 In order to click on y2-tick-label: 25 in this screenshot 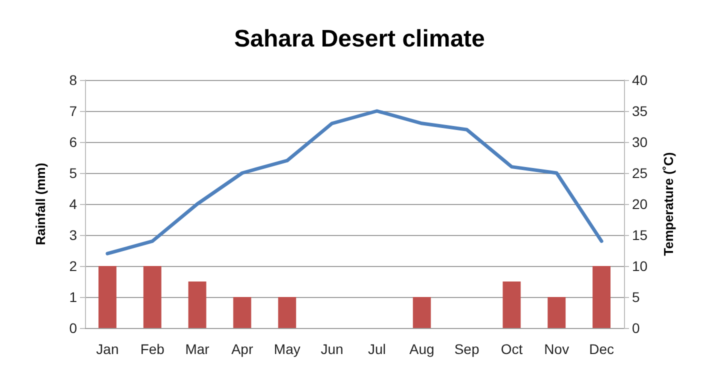, I will do `click(640, 173)`.